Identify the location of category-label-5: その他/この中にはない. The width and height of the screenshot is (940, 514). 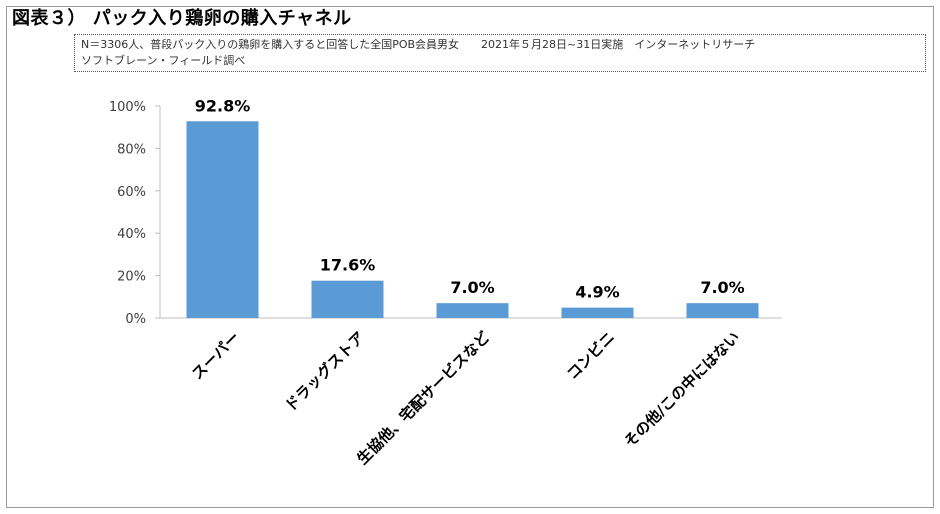
(682, 389).